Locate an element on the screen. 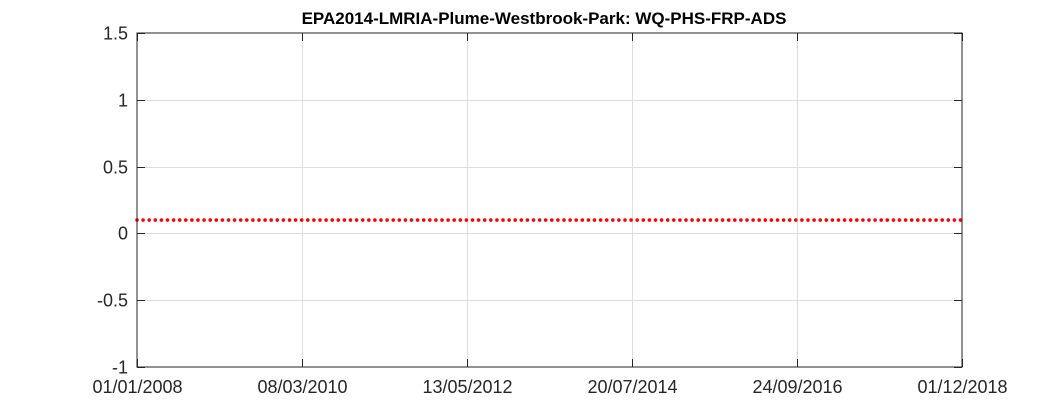 Image resolution: width=1063 pixels, height=413 pixels. y-tick-label: 1 is located at coordinates (123, 101).